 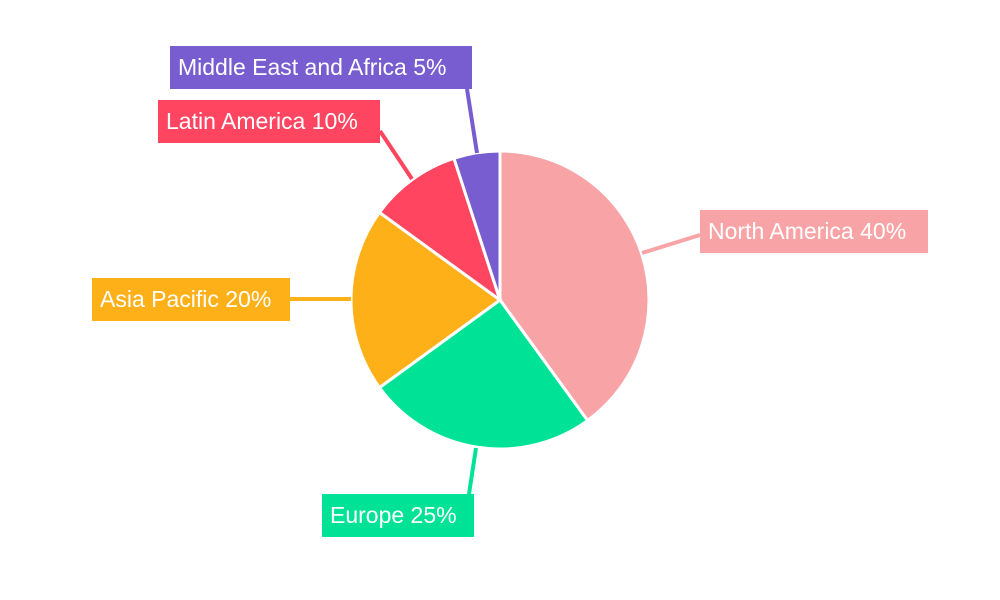 I want to click on data-label-north-america: North America 40%, so click(x=814, y=231).